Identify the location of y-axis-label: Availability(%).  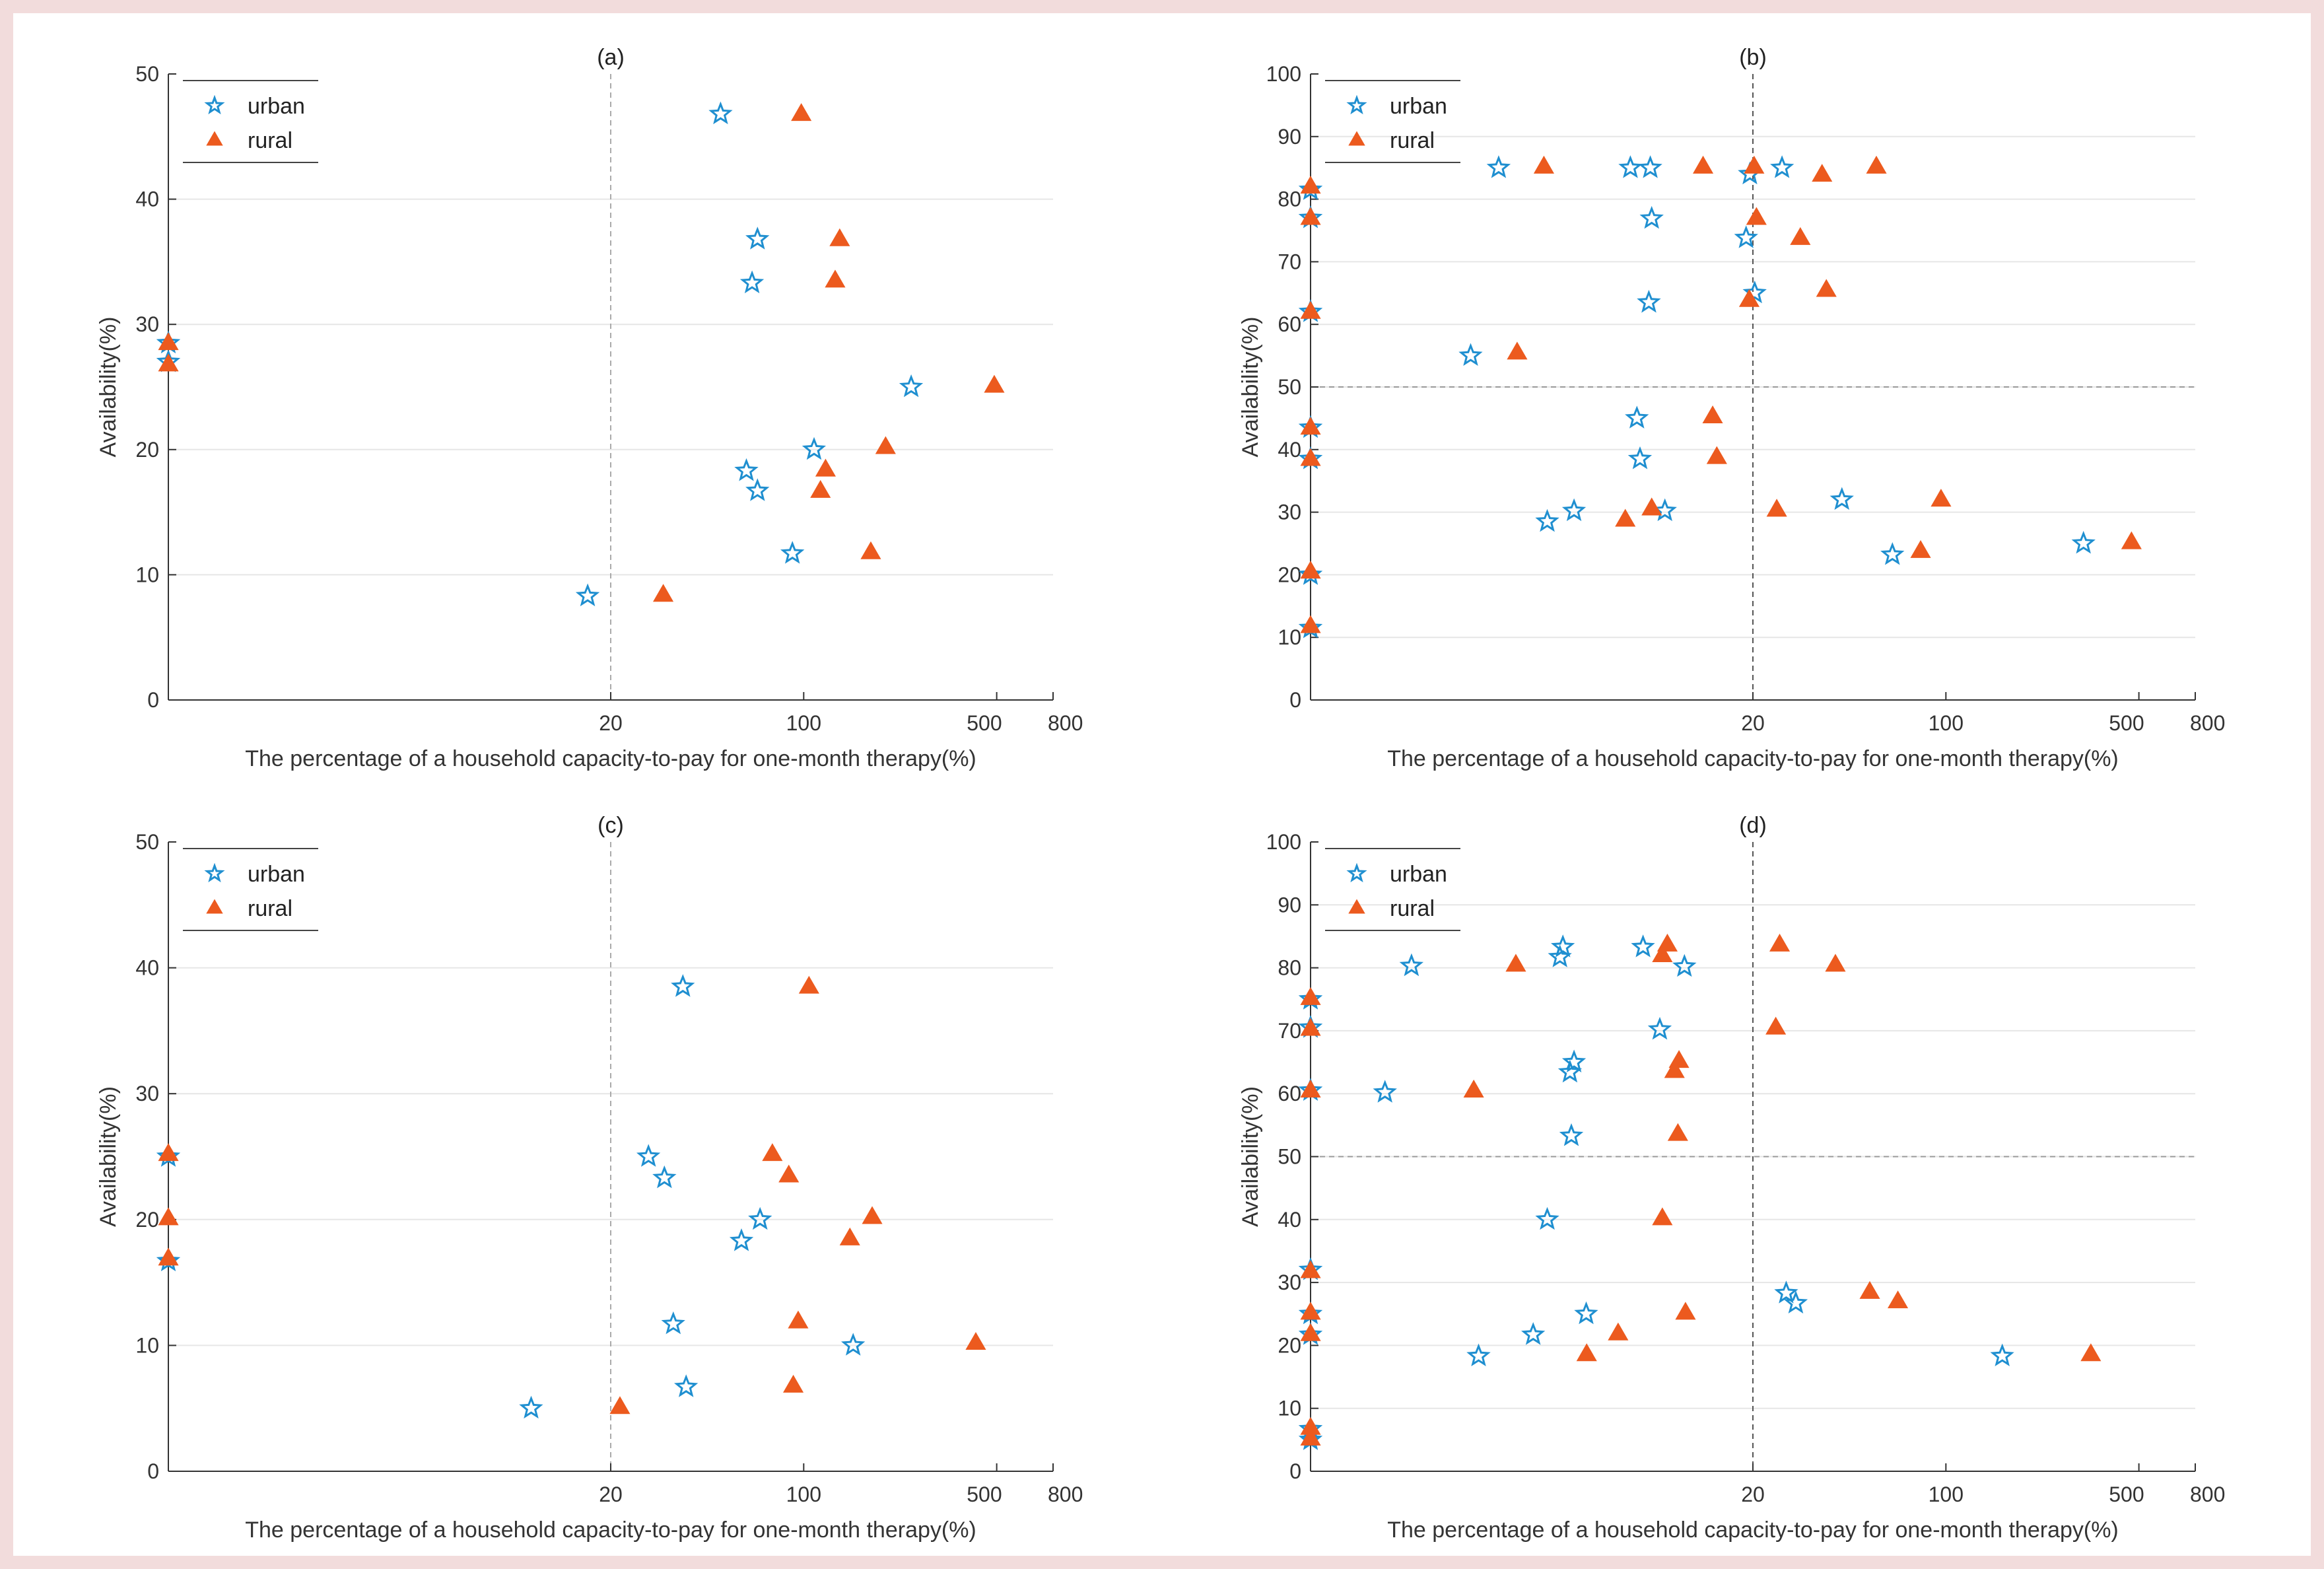
(1251, 1156).